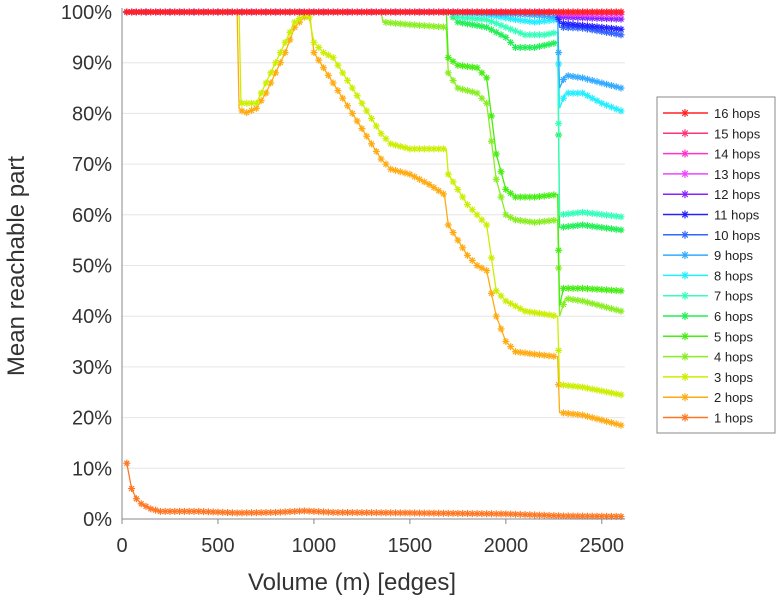 This screenshot has height=600, width=781. Describe the element at coordinates (734, 336) in the screenshot. I see `legend-label: 5 hops` at that location.